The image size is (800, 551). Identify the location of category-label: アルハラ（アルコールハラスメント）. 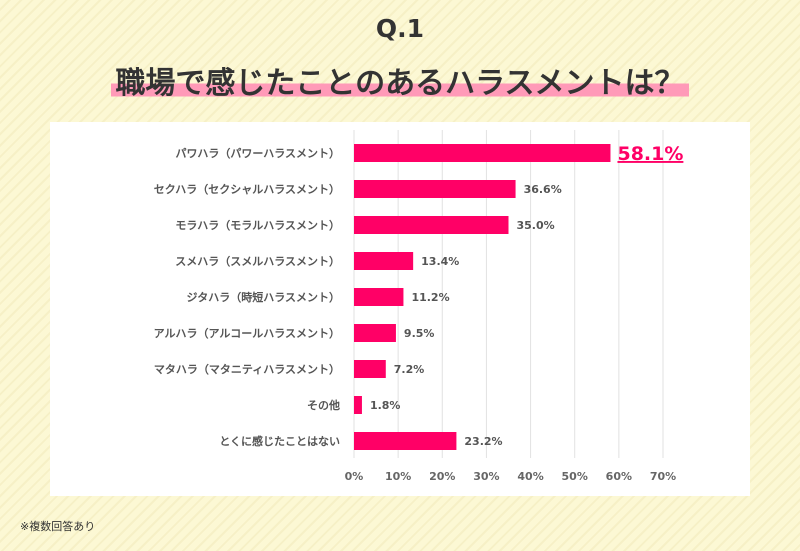
(247, 333).